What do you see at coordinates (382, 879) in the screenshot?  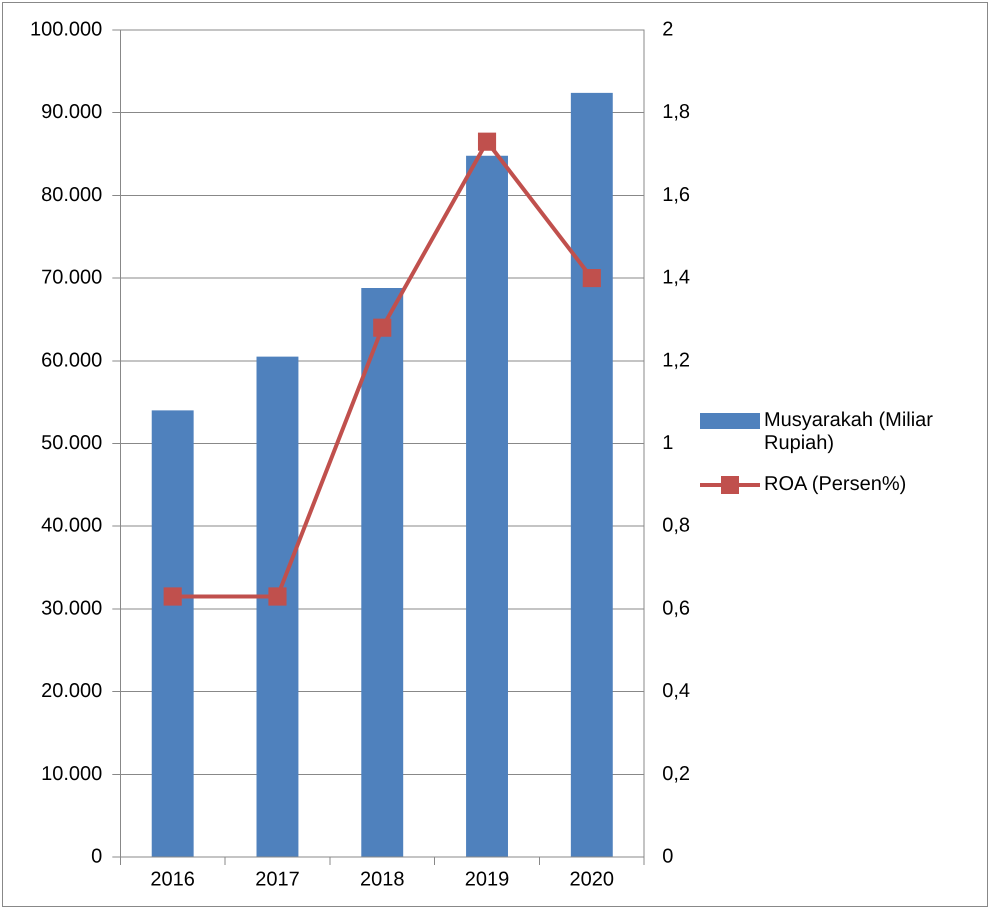 I see `x-tick-label: 2018` at bounding box center [382, 879].